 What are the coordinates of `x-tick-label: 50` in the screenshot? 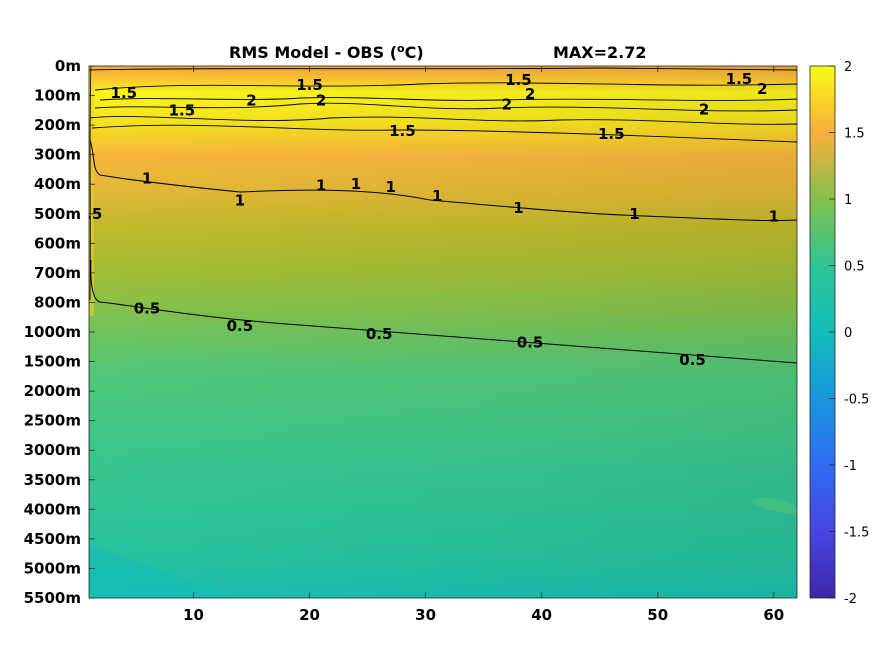 It's located at (657, 615).